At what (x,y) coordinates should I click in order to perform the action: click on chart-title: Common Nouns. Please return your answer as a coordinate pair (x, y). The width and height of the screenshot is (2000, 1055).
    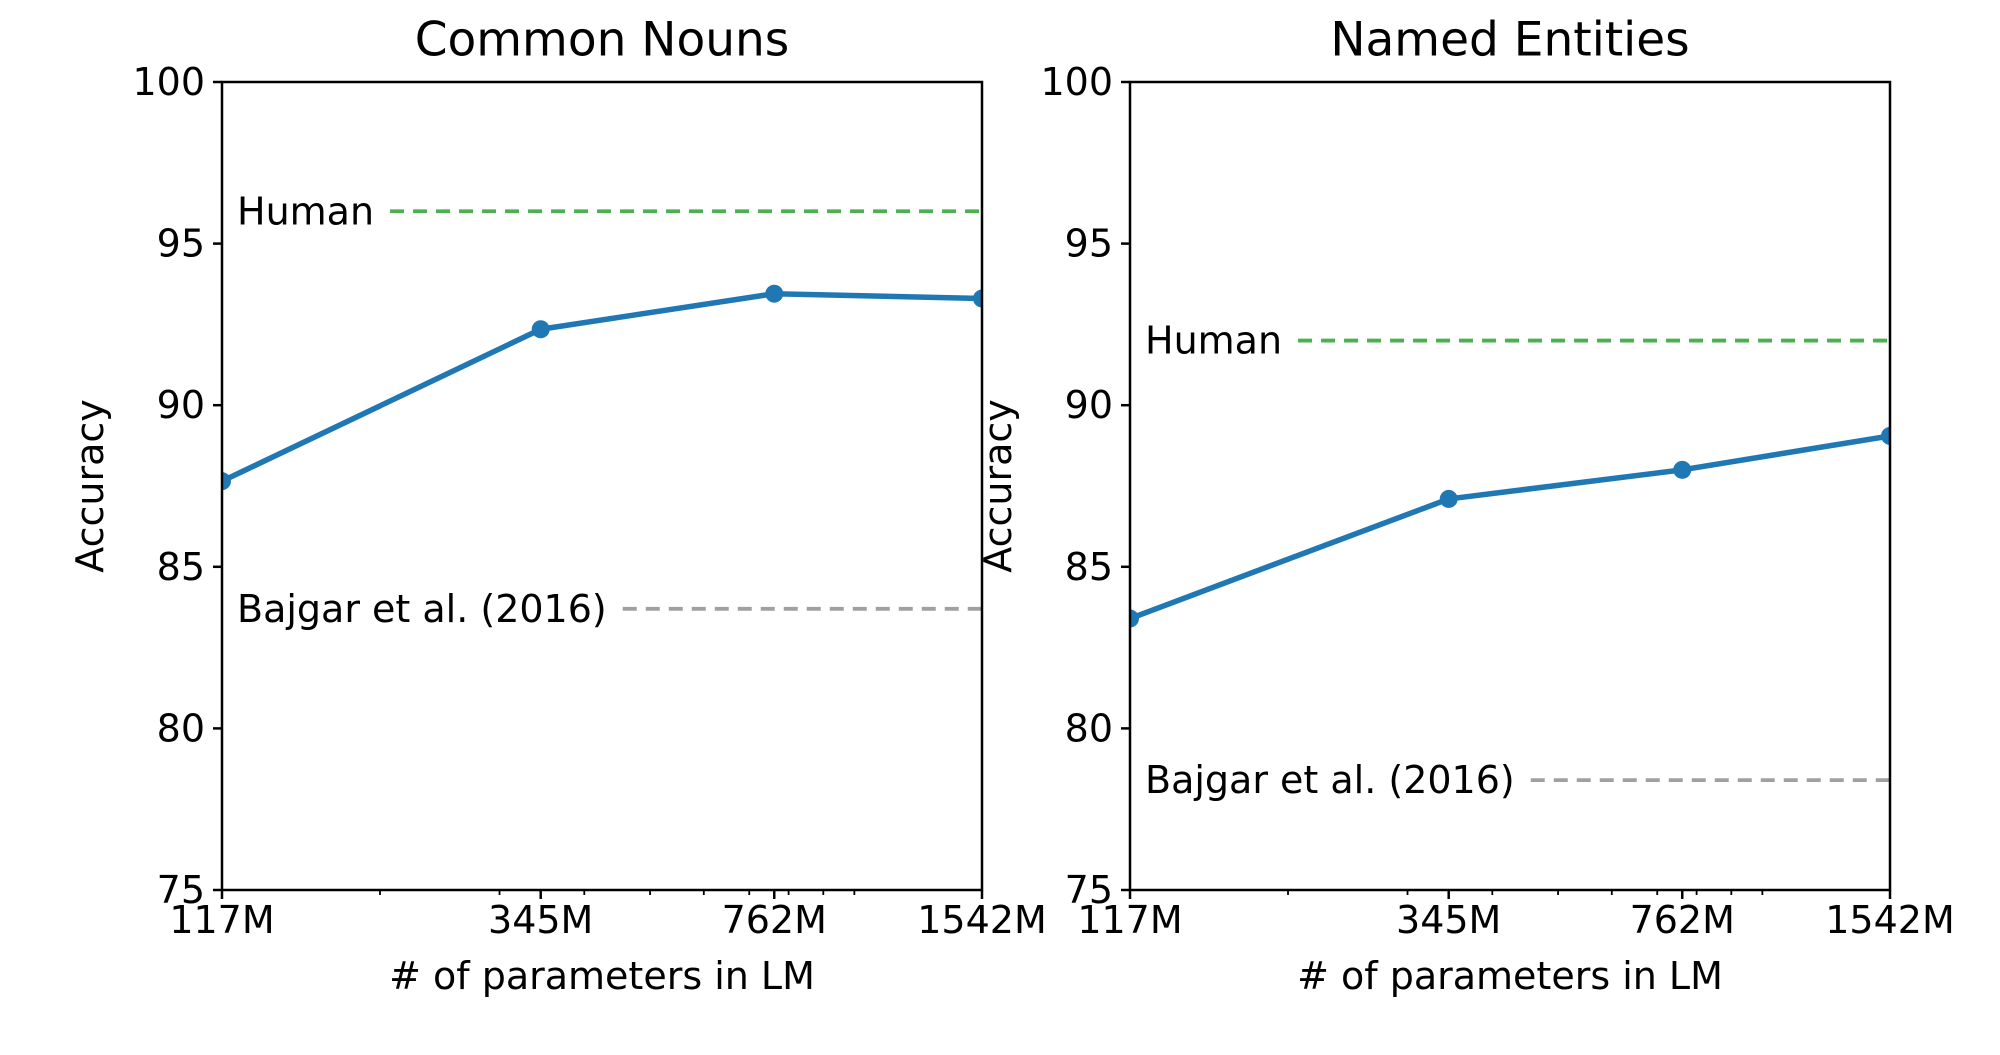
    Looking at the image, I should click on (602, 40).